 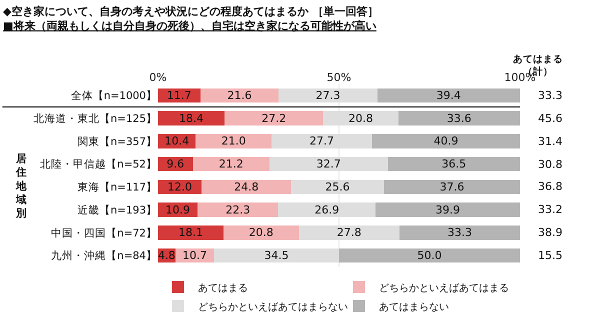 I want to click on data-label: 34.5, so click(x=276, y=255).